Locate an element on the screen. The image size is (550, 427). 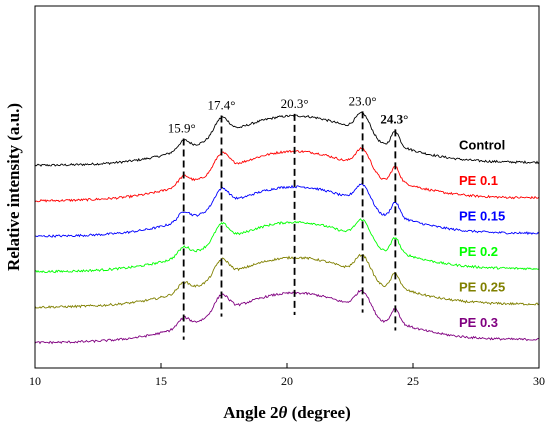
series-label: PE 0.1 is located at coordinates (478, 180).